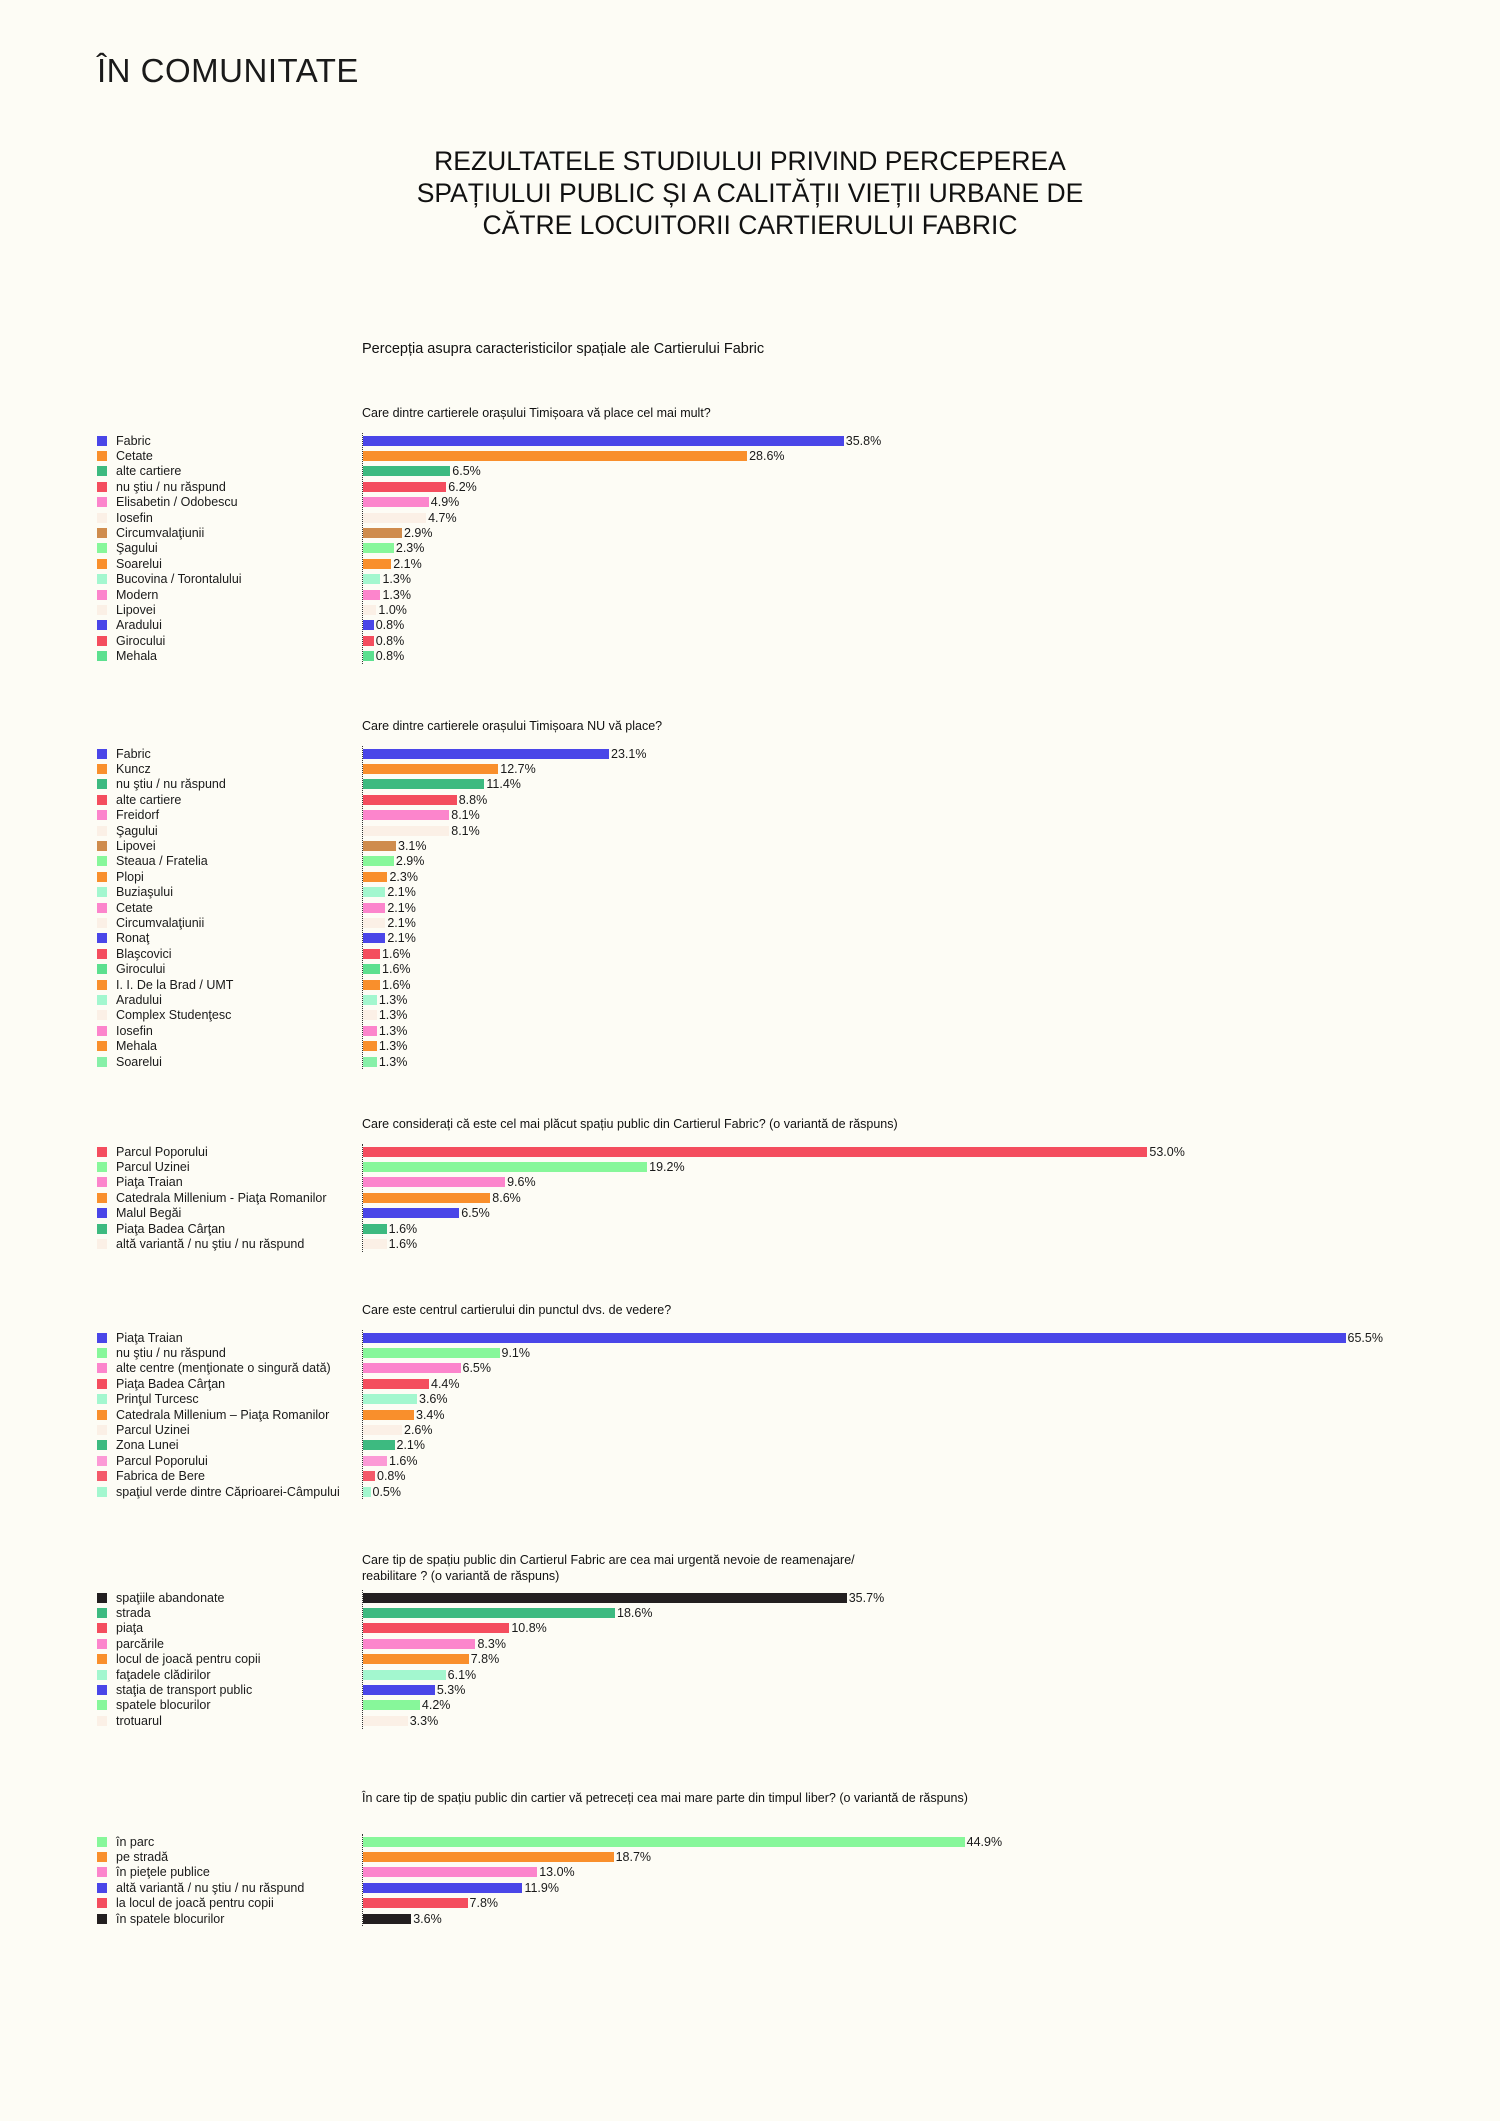 The height and width of the screenshot is (2121, 1500). What do you see at coordinates (139, 1720) in the screenshot?
I see `legend-label: trotuarul` at bounding box center [139, 1720].